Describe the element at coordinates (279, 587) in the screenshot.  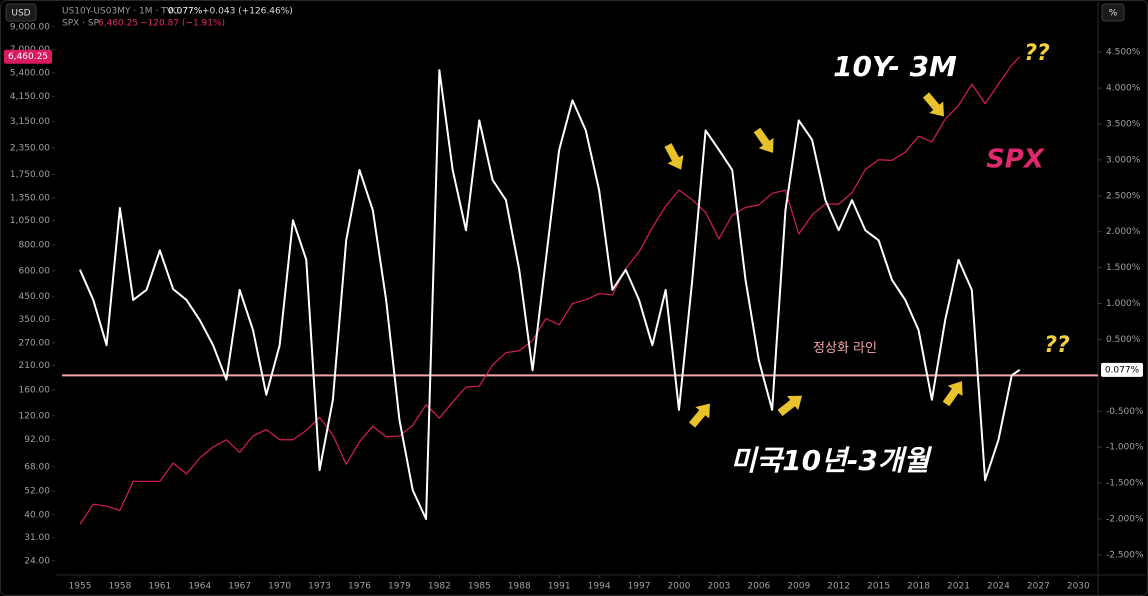
I see `x-tick-label: 1970` at that location.